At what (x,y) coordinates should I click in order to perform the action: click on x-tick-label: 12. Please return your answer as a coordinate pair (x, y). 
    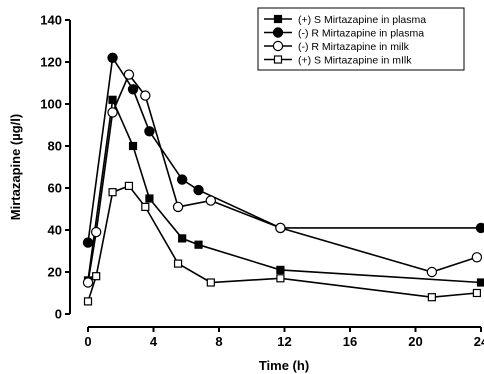
    Looking at the image, I should click on (284, 341).